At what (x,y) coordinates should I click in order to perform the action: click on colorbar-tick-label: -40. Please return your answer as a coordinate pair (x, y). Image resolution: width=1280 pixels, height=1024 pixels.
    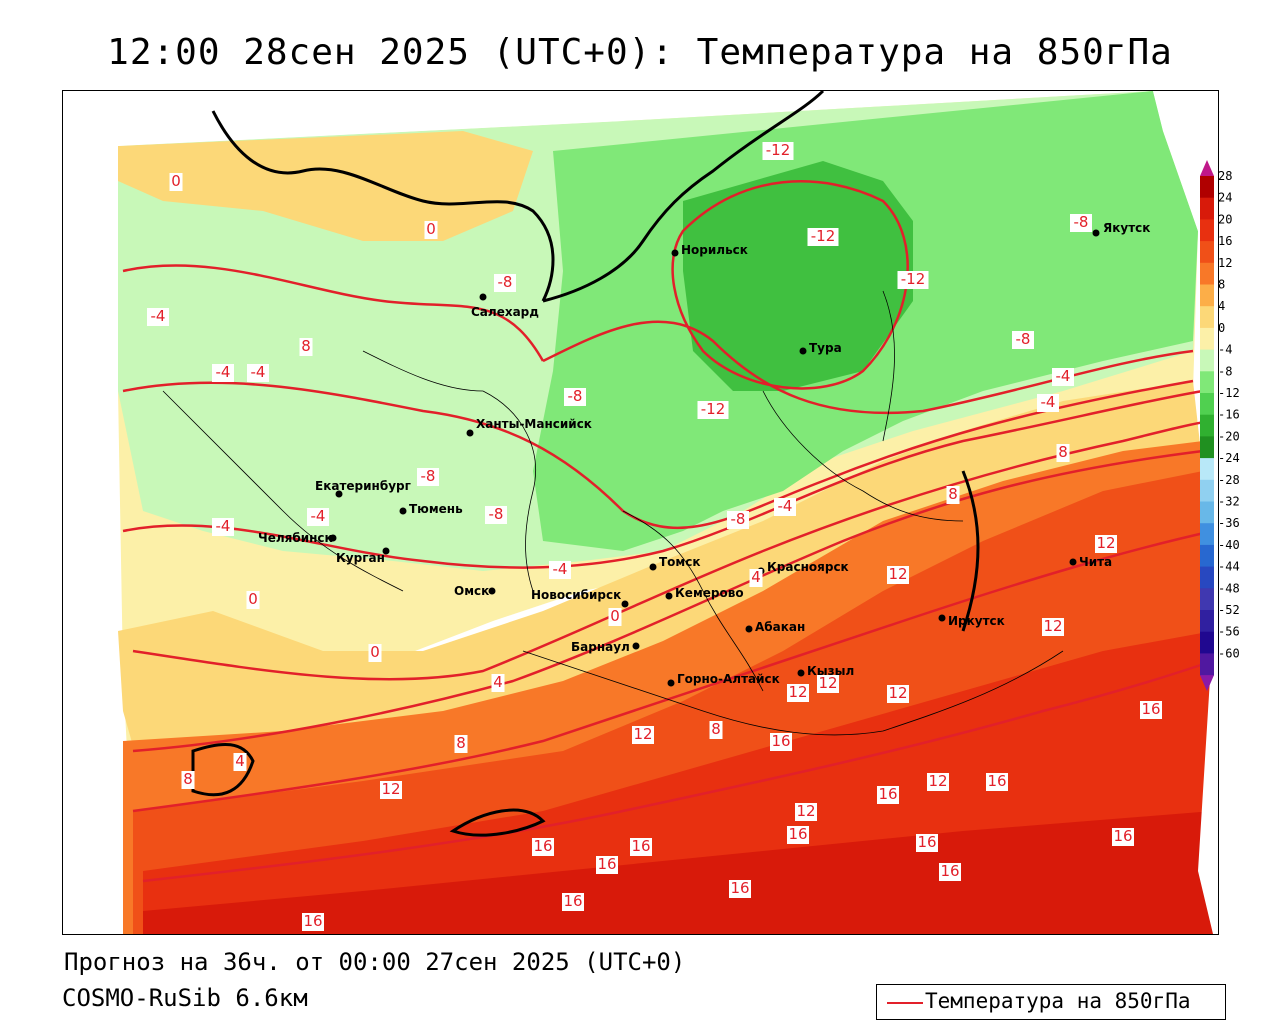
    Looking at the image, I should click on (1229, 545).